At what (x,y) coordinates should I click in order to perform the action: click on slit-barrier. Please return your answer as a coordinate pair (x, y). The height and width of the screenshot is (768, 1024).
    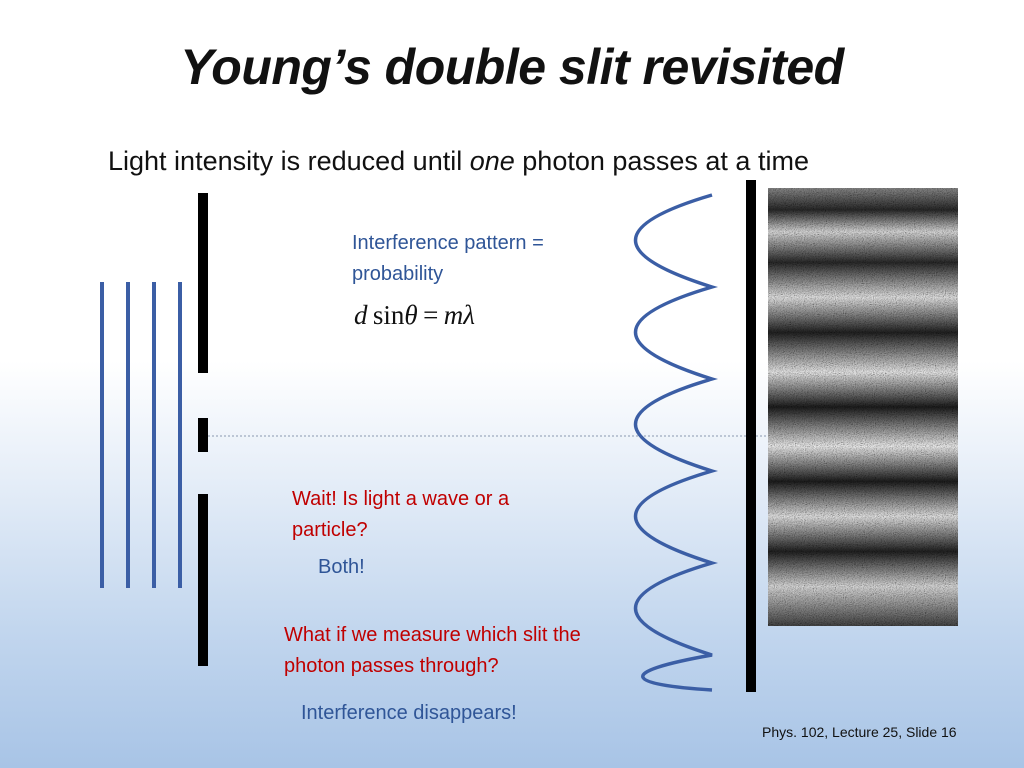
    Looking at the image, I should click on (203, 429).